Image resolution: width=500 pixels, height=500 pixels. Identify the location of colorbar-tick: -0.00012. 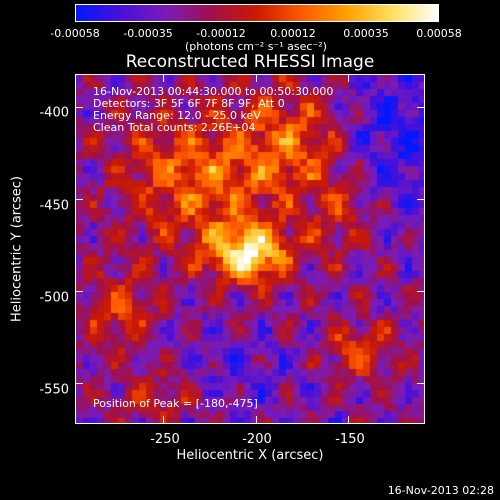
(221, 33).